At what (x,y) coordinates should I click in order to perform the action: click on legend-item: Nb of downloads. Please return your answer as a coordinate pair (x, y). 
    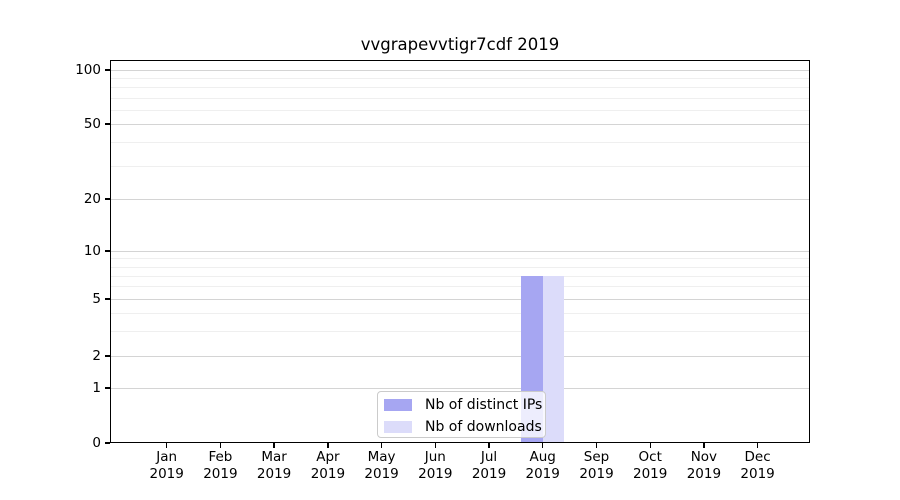
    Looking at the image, I should click on (463, 427).